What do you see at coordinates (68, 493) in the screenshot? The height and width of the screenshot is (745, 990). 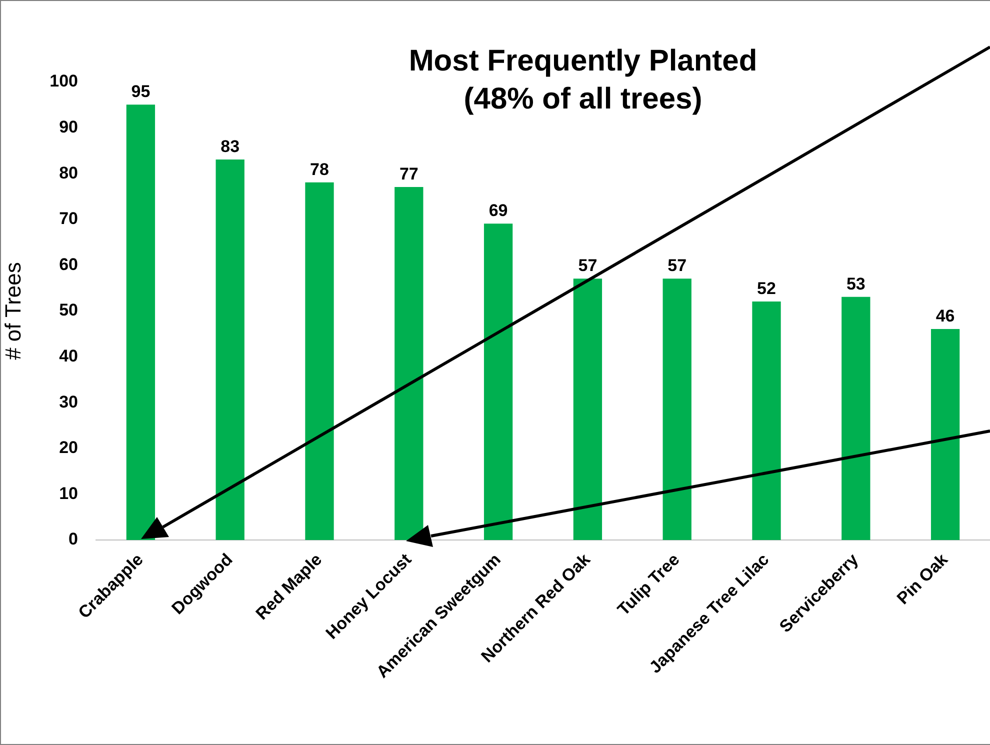 I see `y-tick-label: 10` at bounding box center [68, 493].